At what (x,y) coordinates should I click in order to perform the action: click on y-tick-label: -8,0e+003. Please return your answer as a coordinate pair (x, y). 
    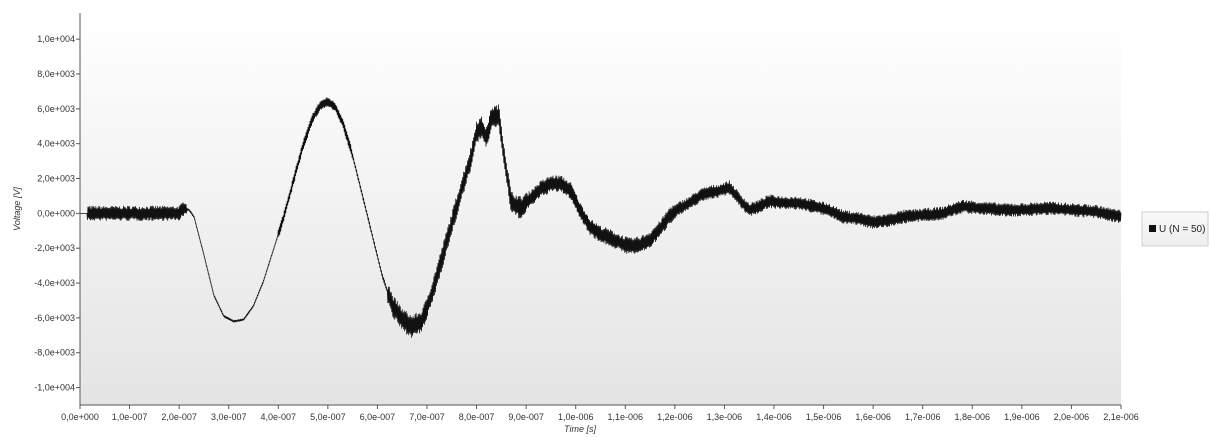
    Looking at the image, I should click on (54, 353).